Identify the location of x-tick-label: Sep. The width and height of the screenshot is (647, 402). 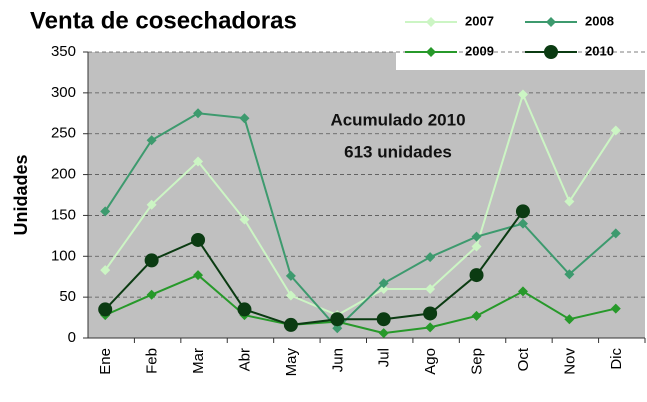
(477, 361).